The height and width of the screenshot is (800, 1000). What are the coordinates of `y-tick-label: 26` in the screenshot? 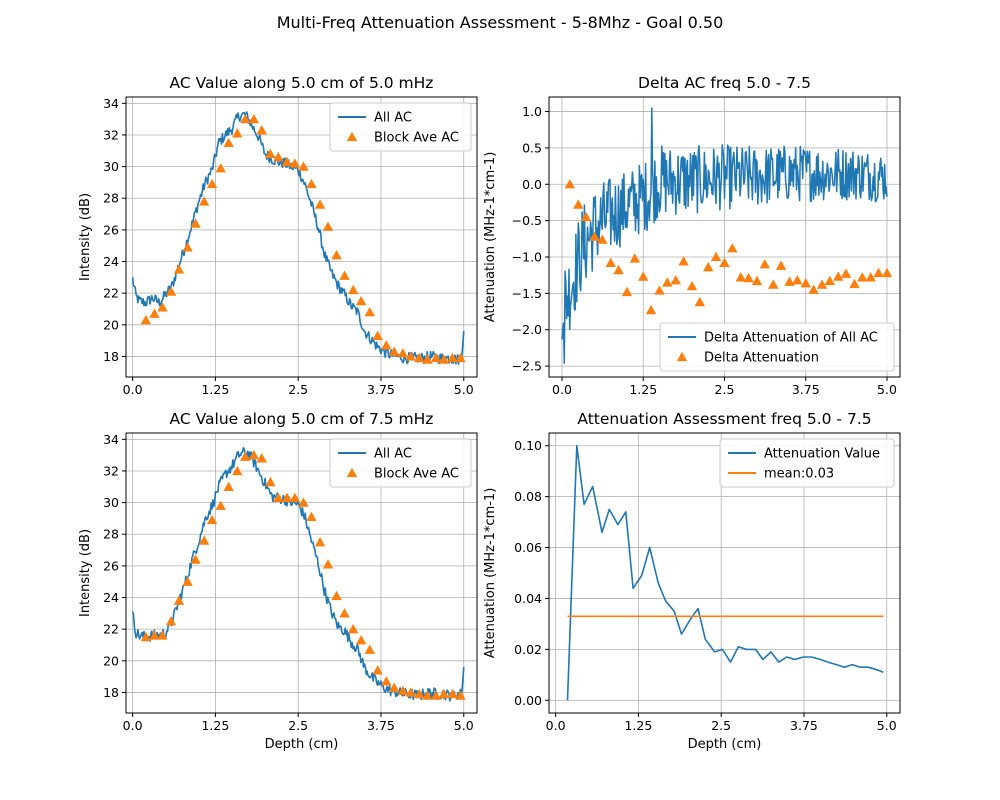 It's located at (111, 229).